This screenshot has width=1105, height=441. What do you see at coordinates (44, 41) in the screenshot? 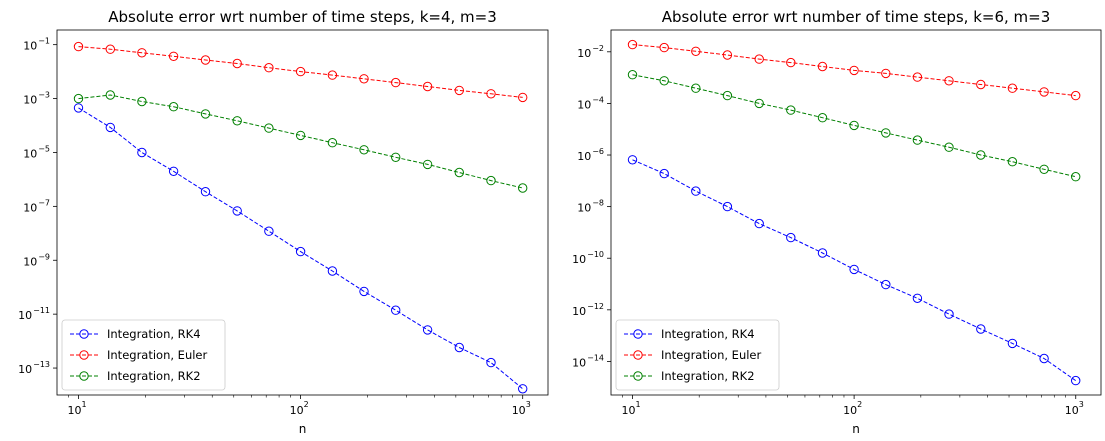
I see `y-tick-exponent: −1` at bounding box center [44, 41].